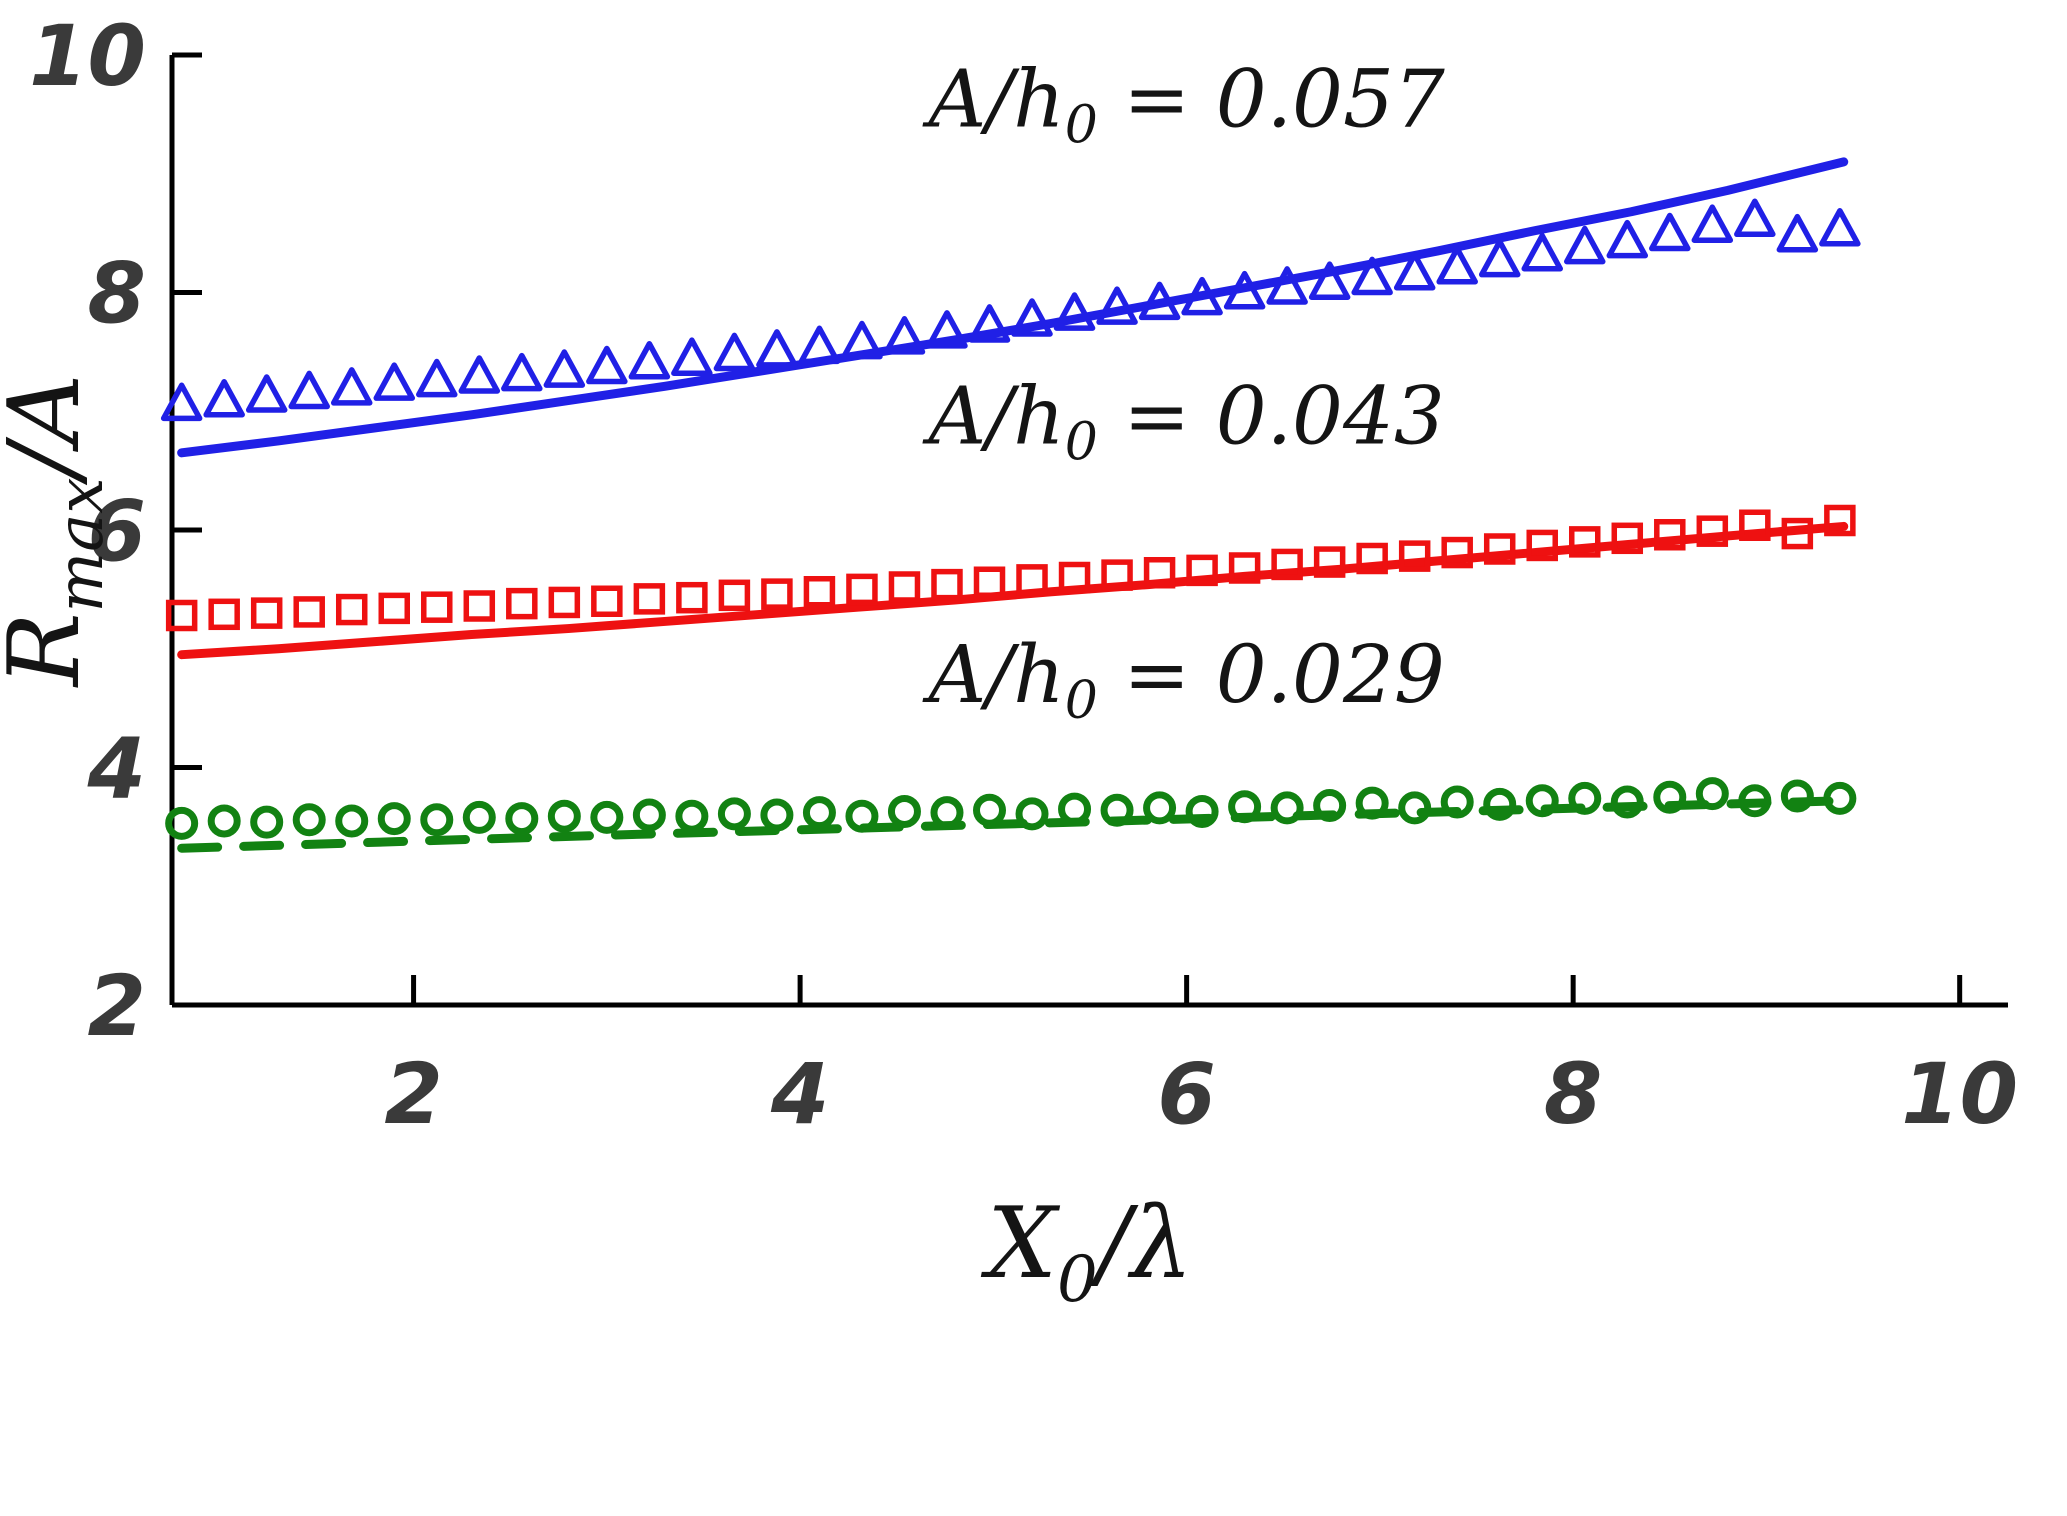 This screenshot has width=2067, height=1516. I want to click on x-tick-label: 8, so click(1573, 1094).